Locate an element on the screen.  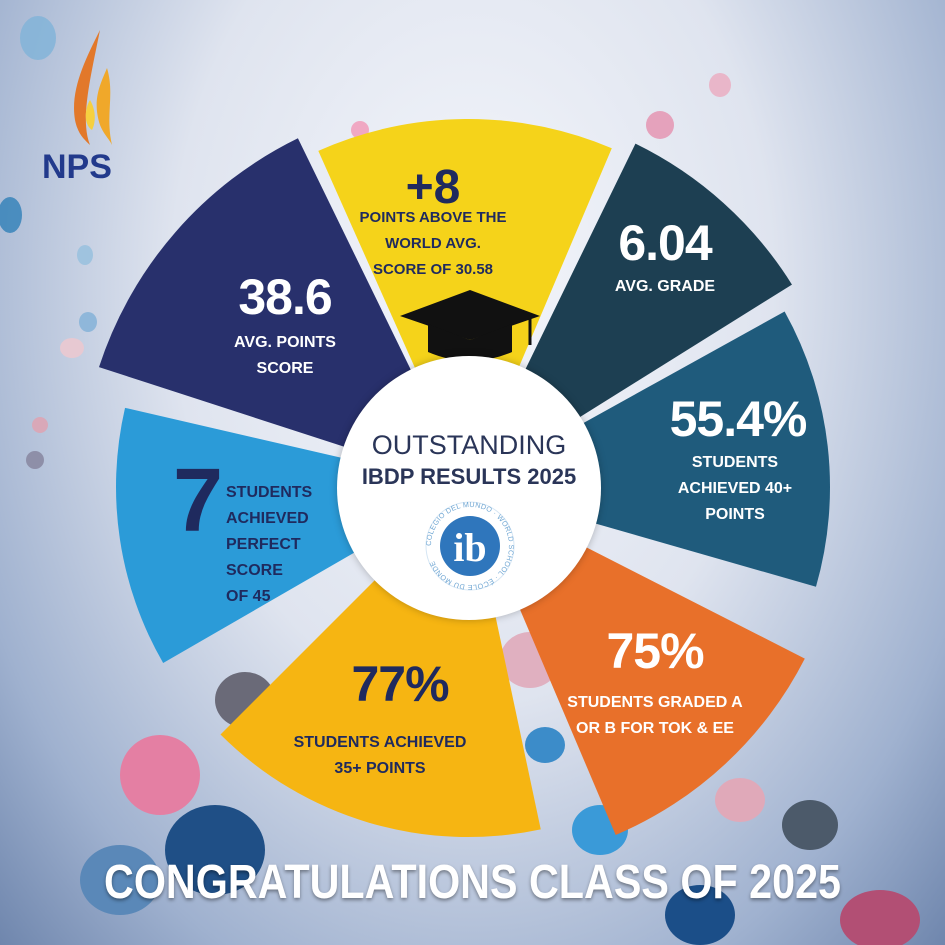
perfect-value: 7 is located at coordinates (198, 501).